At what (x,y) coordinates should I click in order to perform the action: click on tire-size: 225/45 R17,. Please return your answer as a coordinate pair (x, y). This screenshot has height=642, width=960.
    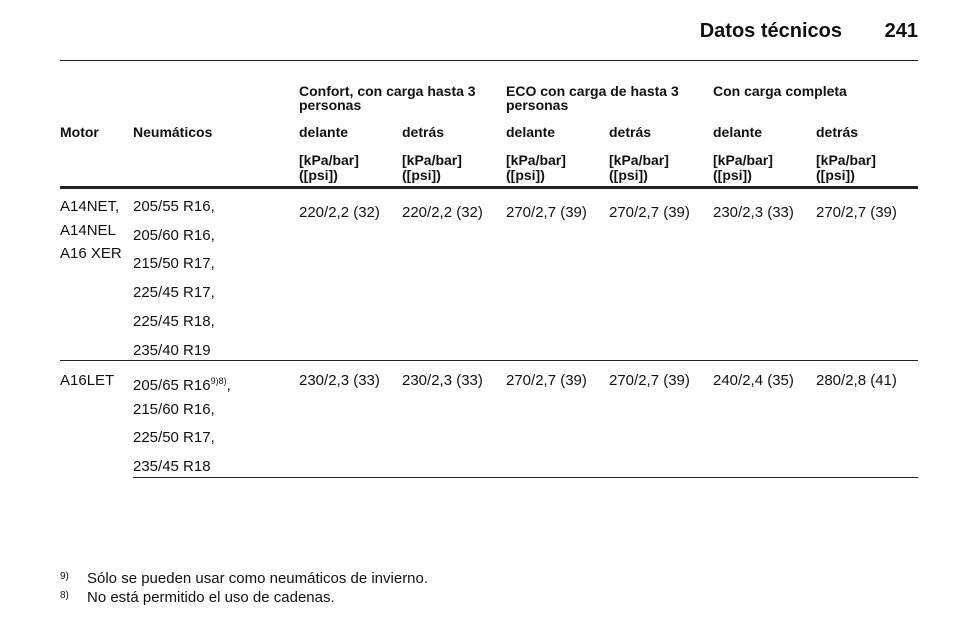
    Looking at the image, I should click on (174, 293).